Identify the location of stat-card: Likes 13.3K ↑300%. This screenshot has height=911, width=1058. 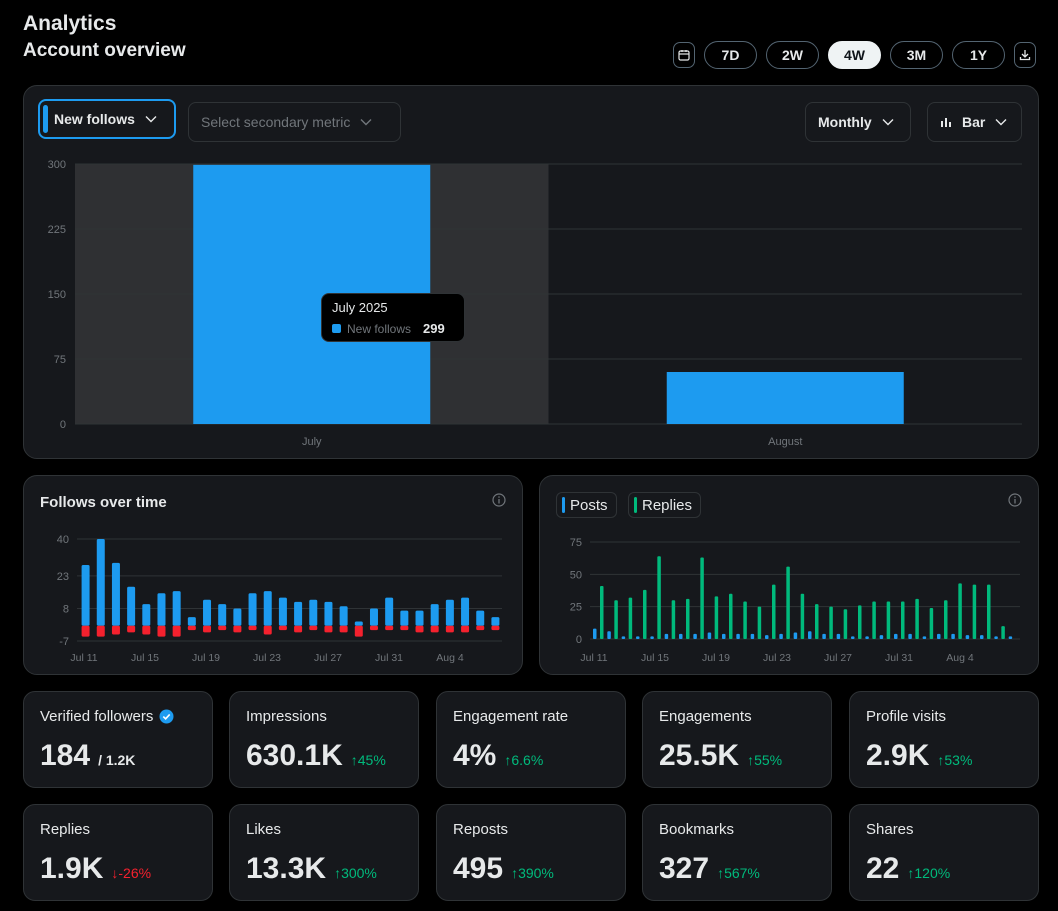
(324, 852).